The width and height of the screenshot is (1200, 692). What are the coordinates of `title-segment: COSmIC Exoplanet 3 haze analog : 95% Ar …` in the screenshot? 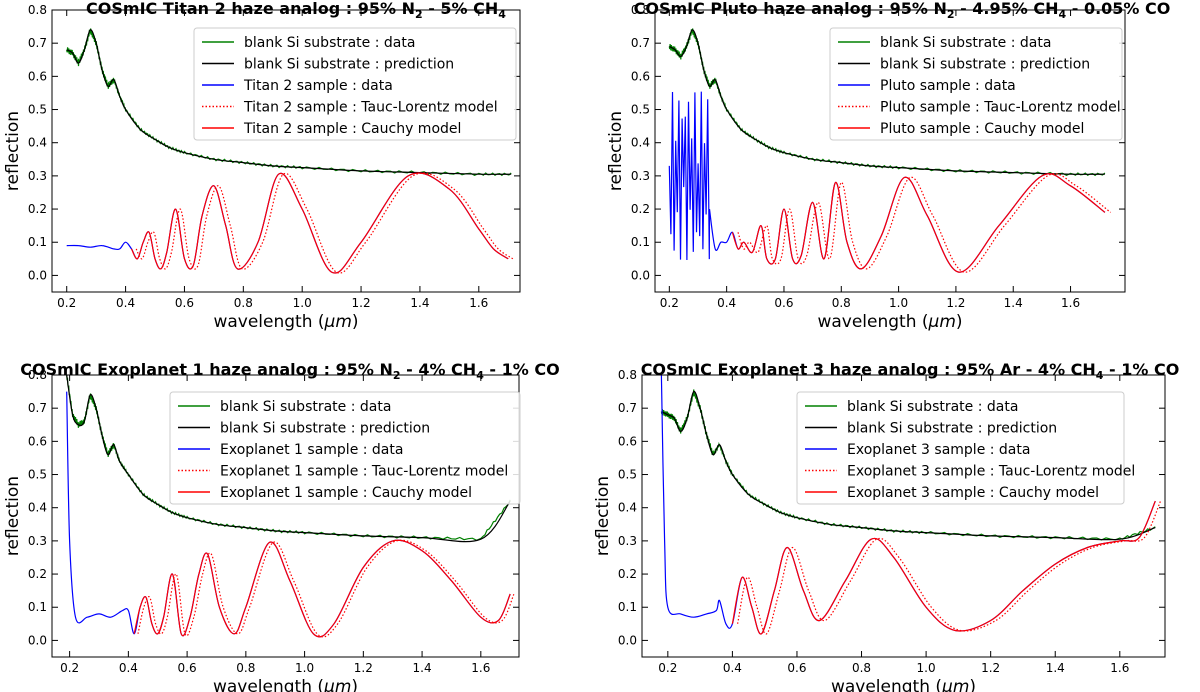 It's located at (868, 369).